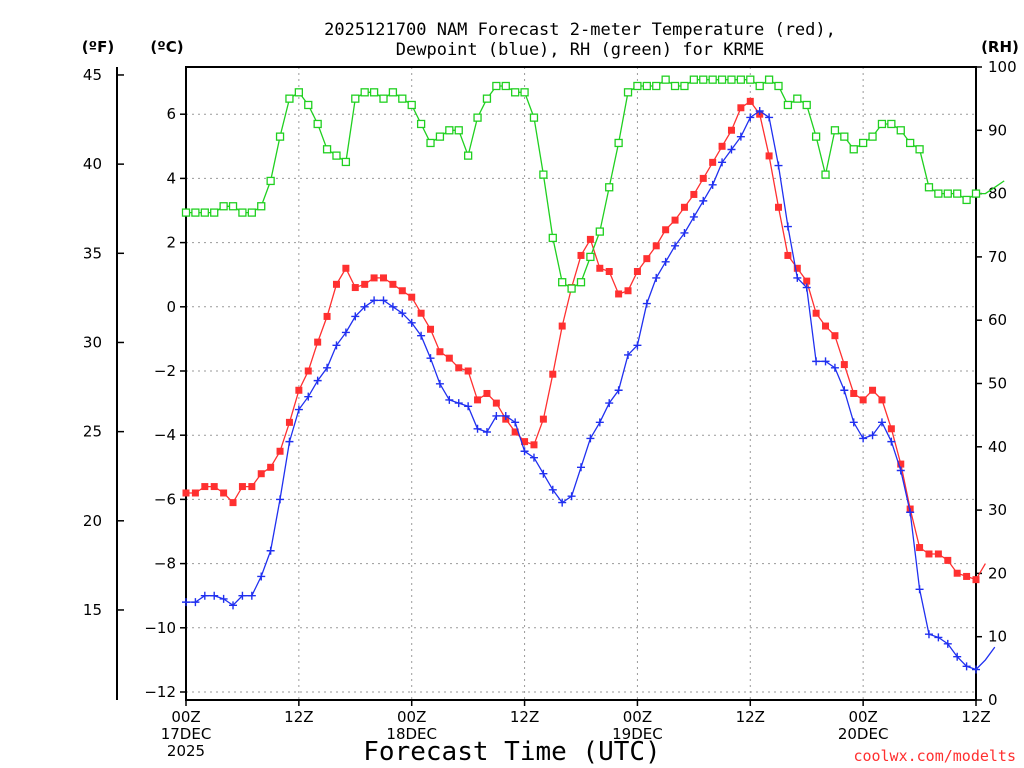  Describe the element at coordinates (997, 510) in the screenshot. I see `tick-label-rh: 30` at that location.